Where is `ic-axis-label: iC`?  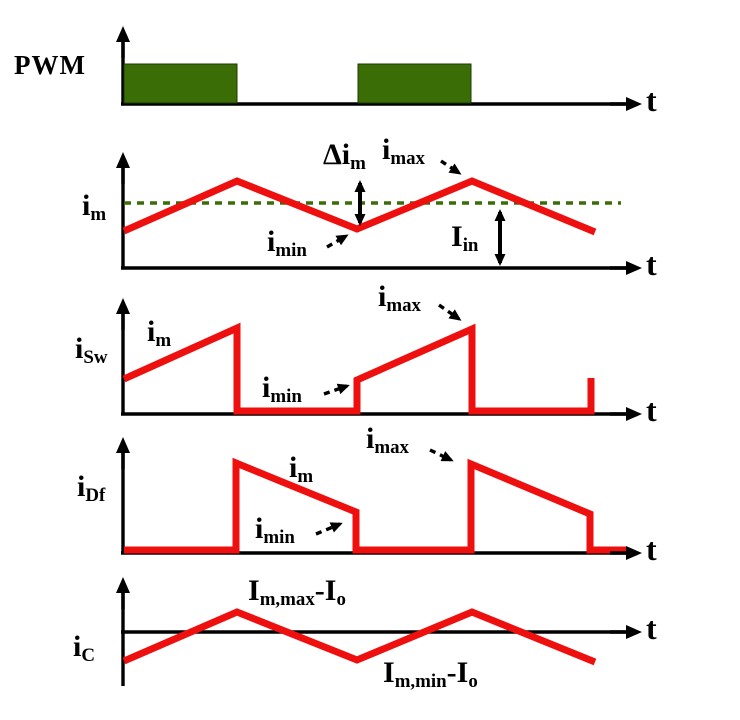 ic-axis-label: iC is located at coordinates (84, 647).